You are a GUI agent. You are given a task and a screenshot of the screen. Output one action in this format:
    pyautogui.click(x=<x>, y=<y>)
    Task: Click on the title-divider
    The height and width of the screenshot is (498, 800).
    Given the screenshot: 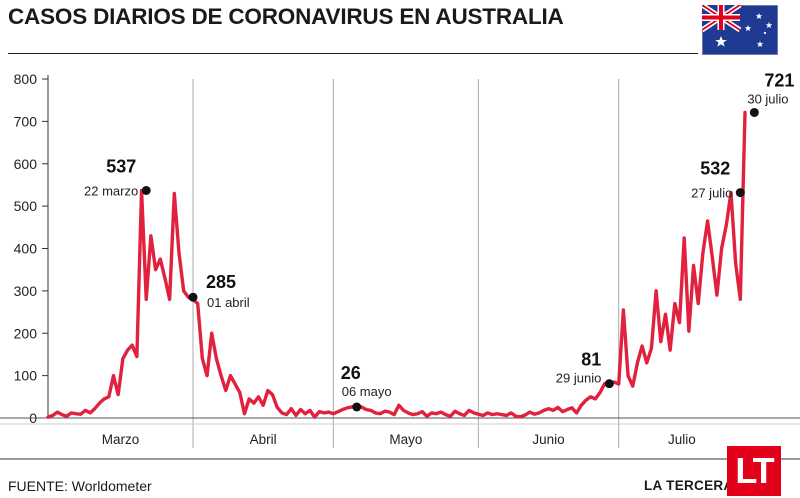 What is the action you would take?
    pyautogui.click(x=353, y=53)
    